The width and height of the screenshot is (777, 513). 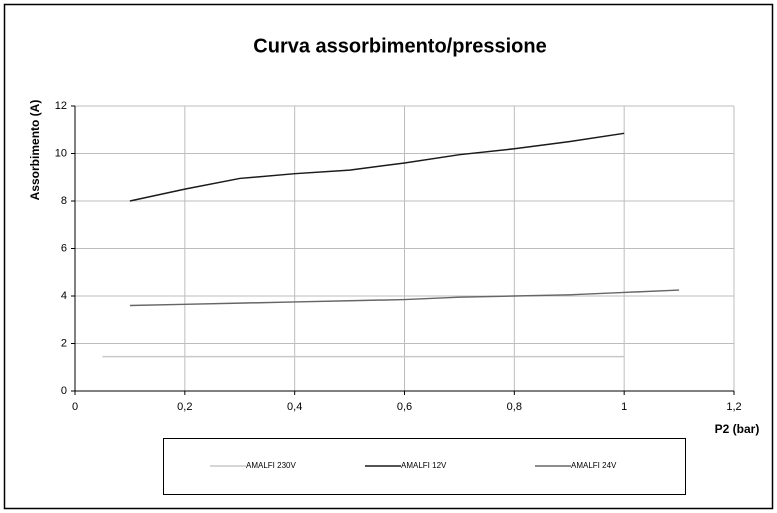 What do you see at coordinates (61, 153) in the screenshot?
I see `y-tick-label: 10` at bounding box center [61, 153].